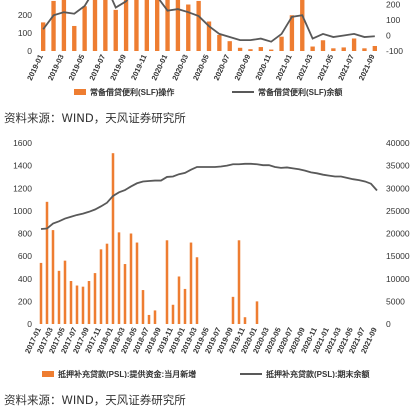 This screenshot has height=408, width=414. I want to click on x-tick-label: 2020-03, so click(180, 67).